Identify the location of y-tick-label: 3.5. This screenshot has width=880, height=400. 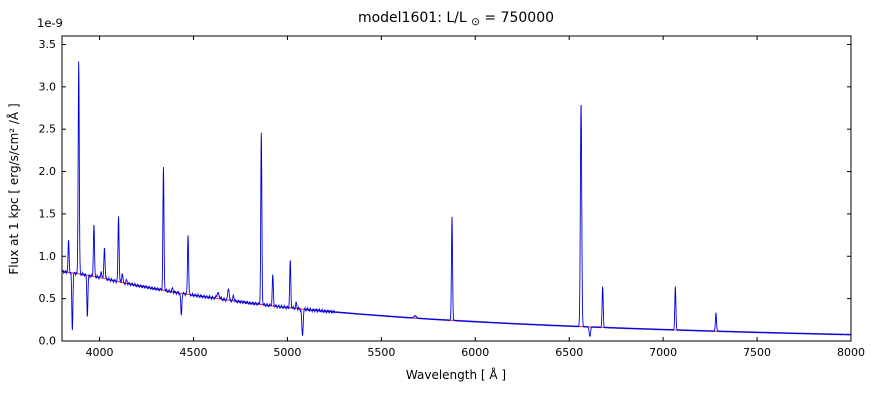
(48, 44).